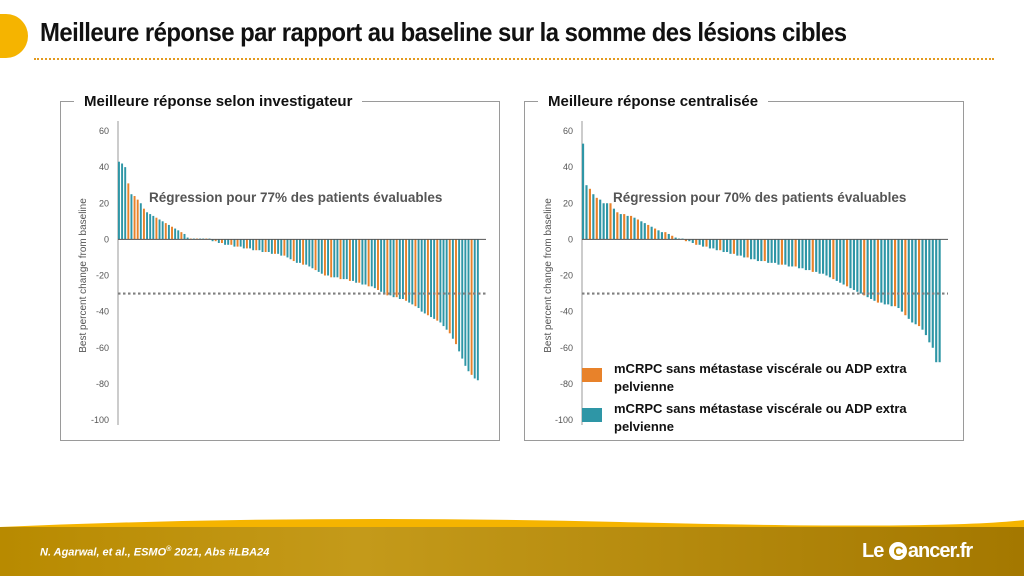 Image resolution: width=1024 pixels, height=576 pixels. Describe the element at coordinates (566, 384) in the screenshot. I see `y-tick-label-7: -80` at that location.